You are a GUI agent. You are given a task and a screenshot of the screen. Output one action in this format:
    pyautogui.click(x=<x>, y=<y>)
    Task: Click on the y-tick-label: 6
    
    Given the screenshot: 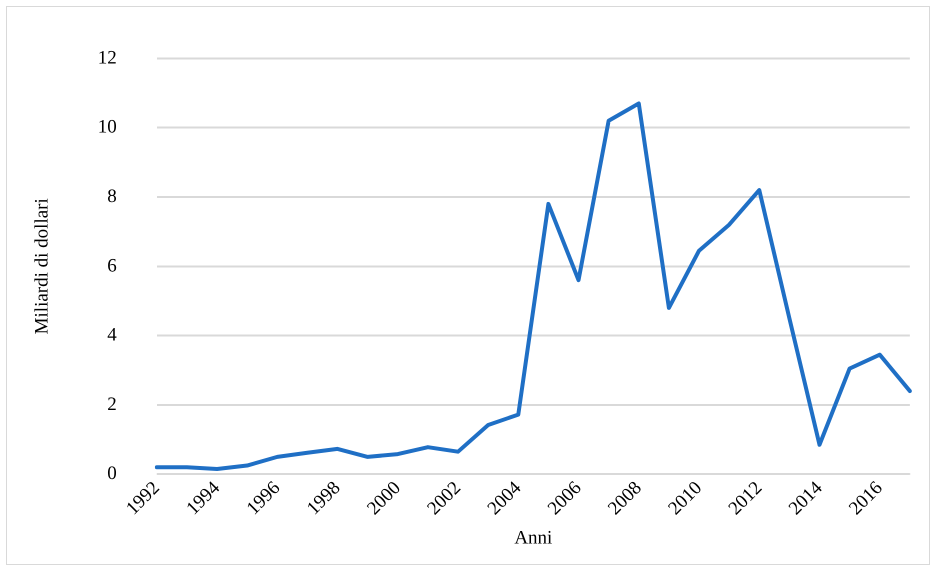 What is the action you would take?
    pyautogui.click(x=112, y=265)
    